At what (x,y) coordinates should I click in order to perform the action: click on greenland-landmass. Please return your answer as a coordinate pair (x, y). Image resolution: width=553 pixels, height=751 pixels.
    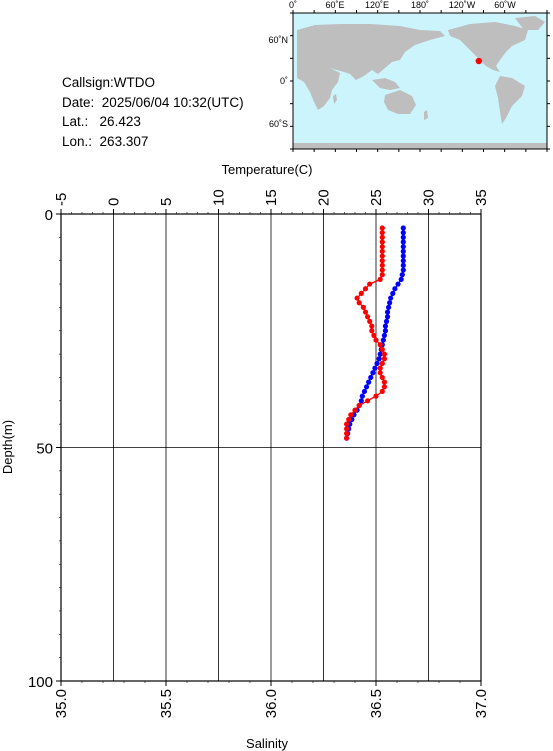
    Looking at the image, I should click on (530, 23).